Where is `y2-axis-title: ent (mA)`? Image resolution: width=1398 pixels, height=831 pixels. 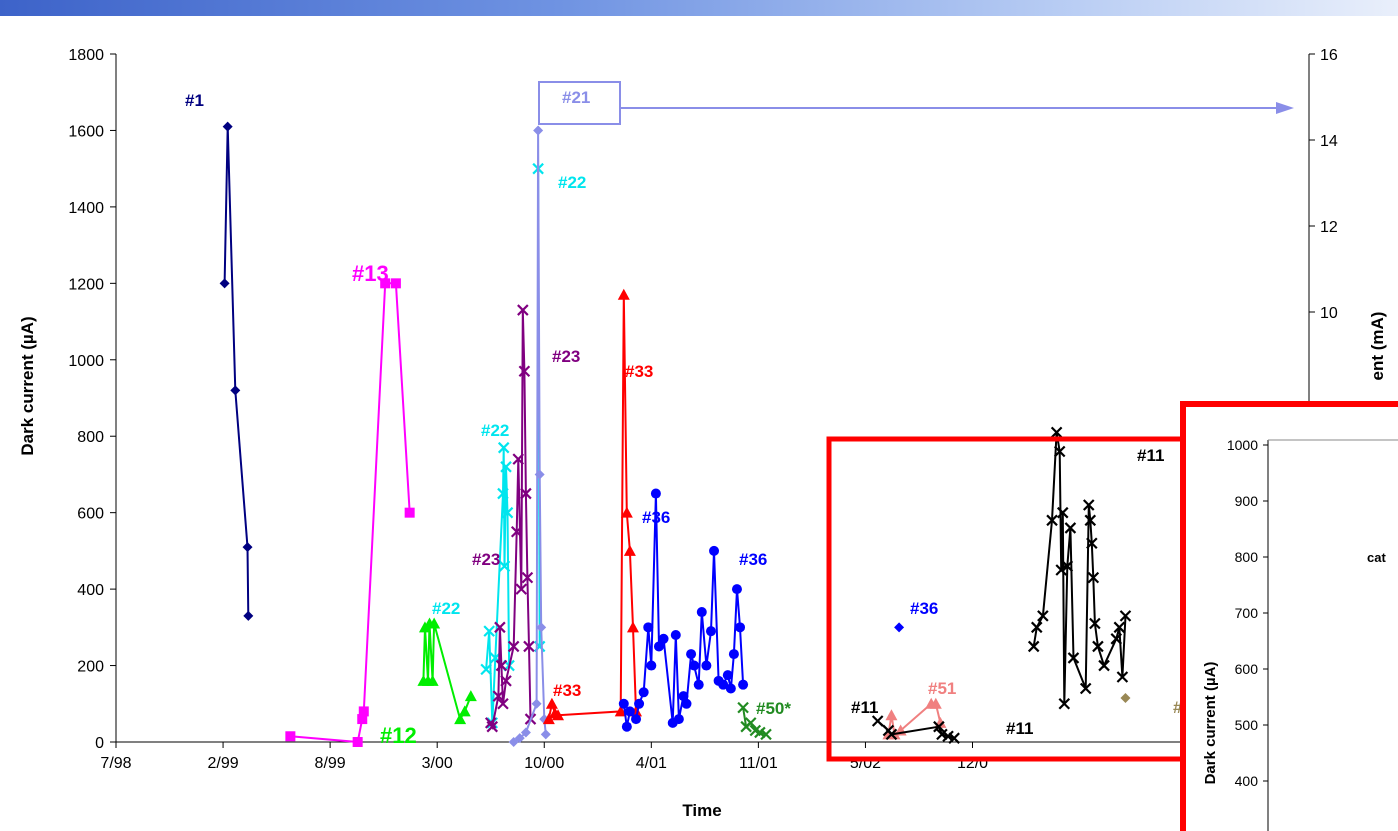
y2-axis-title: ent (mA) is located at coordinates (1377, 346).